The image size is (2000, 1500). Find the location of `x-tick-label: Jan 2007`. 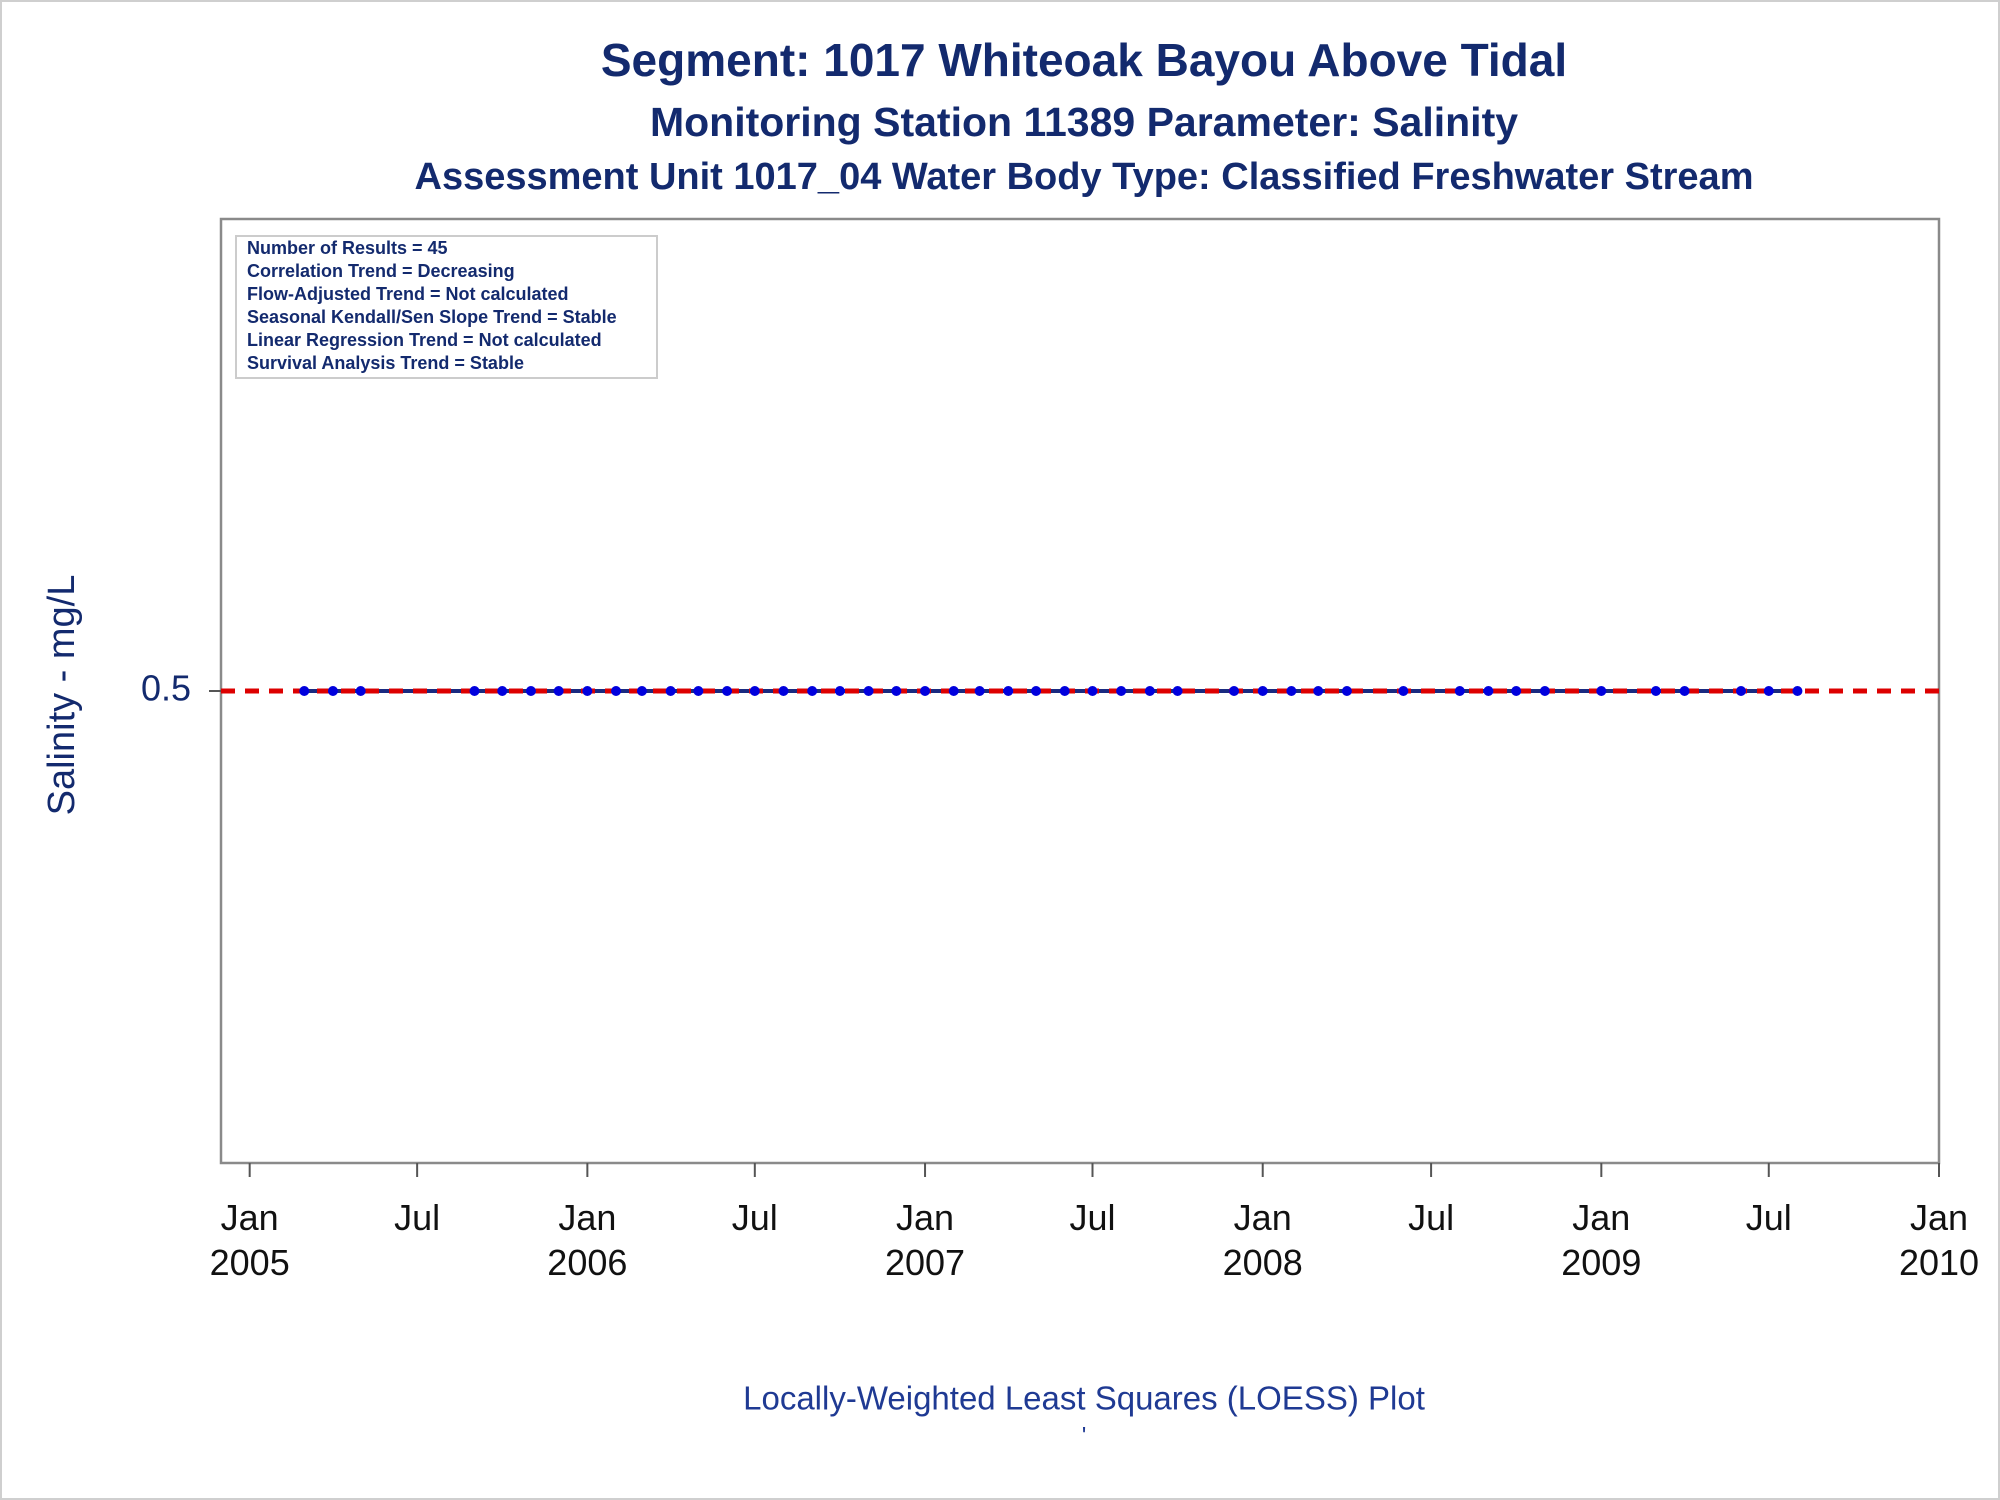

x-tick-label: Jan 2007 is located at coordinates (925, 1240).